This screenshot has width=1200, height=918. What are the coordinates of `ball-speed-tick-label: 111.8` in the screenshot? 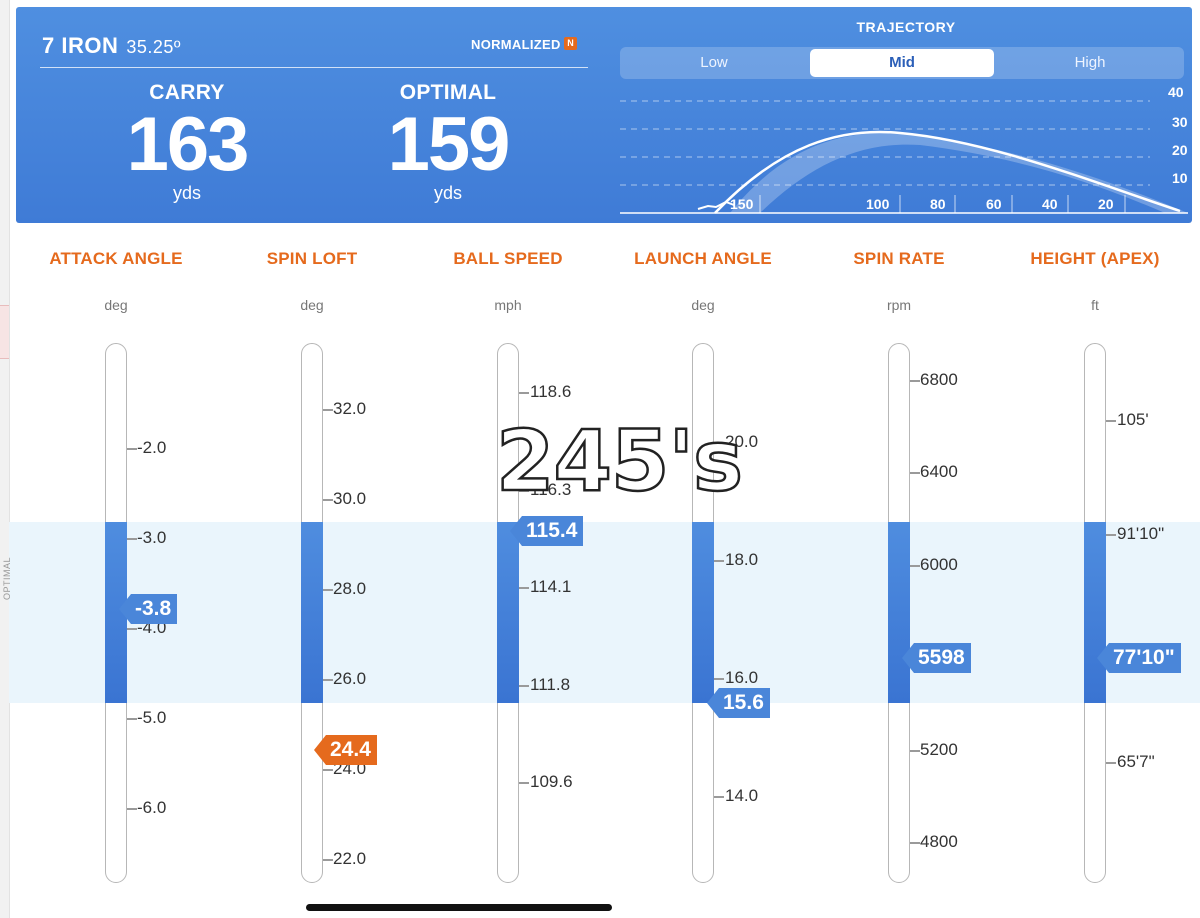 It's located at (550, 684).